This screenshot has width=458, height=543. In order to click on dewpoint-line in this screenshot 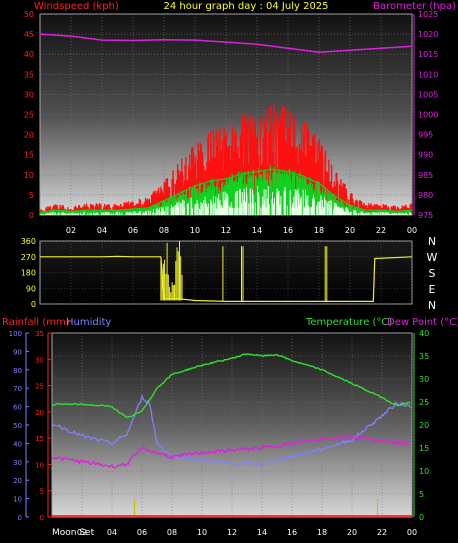, I will do `click(231, 451)`.